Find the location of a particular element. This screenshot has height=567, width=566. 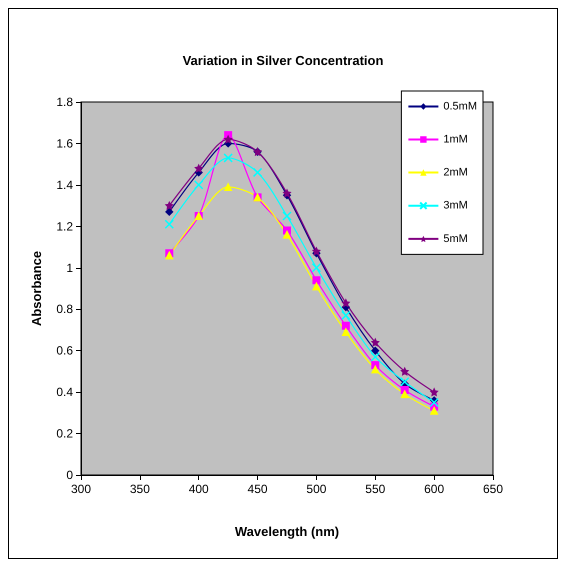

y-tick-label: 1.2 is located at coordinates (65, 226).